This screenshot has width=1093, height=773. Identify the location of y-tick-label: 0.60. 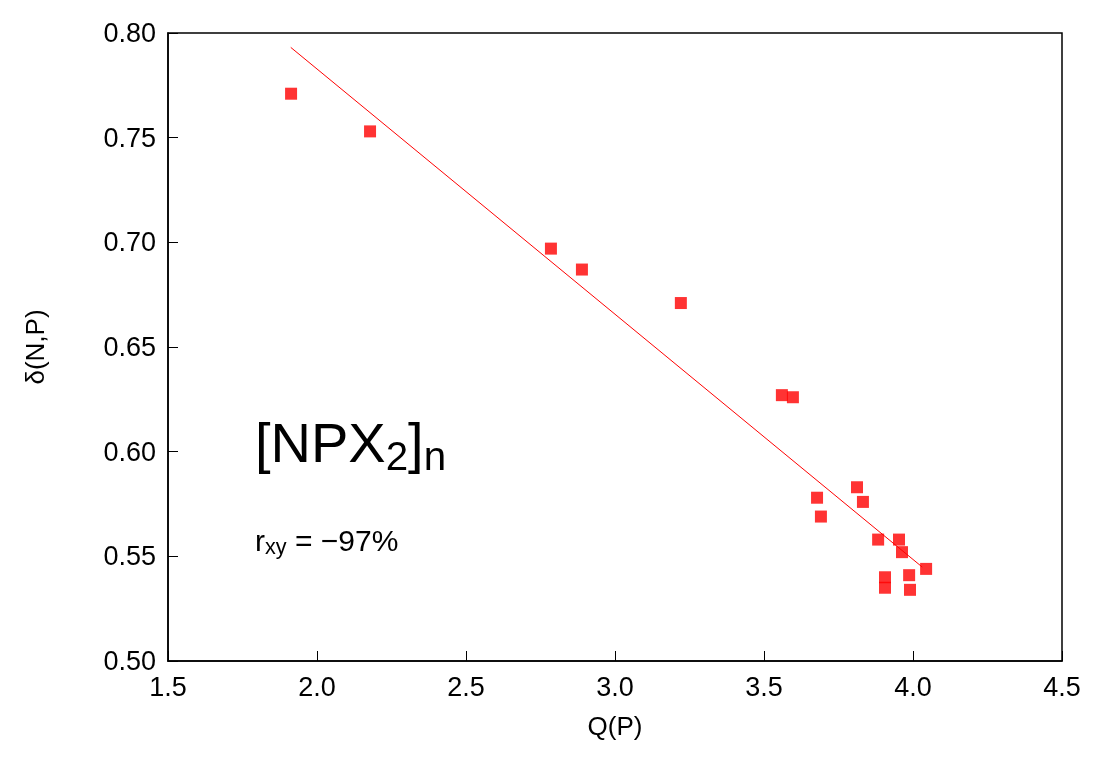
(129, 451).